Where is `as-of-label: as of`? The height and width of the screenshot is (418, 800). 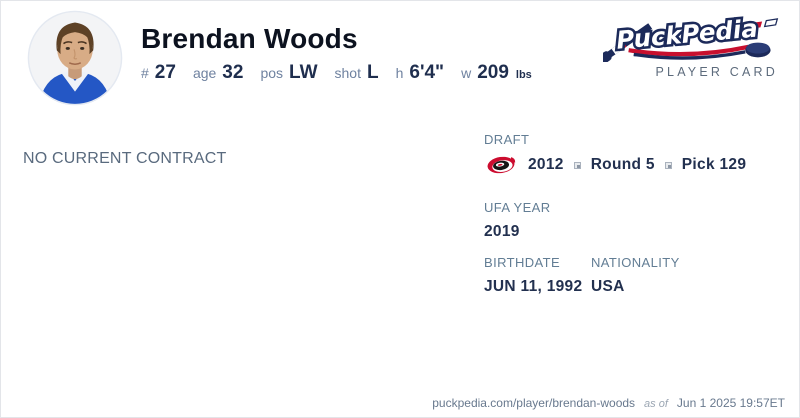 as-of-label: as of is located at coordinates (656, 404).